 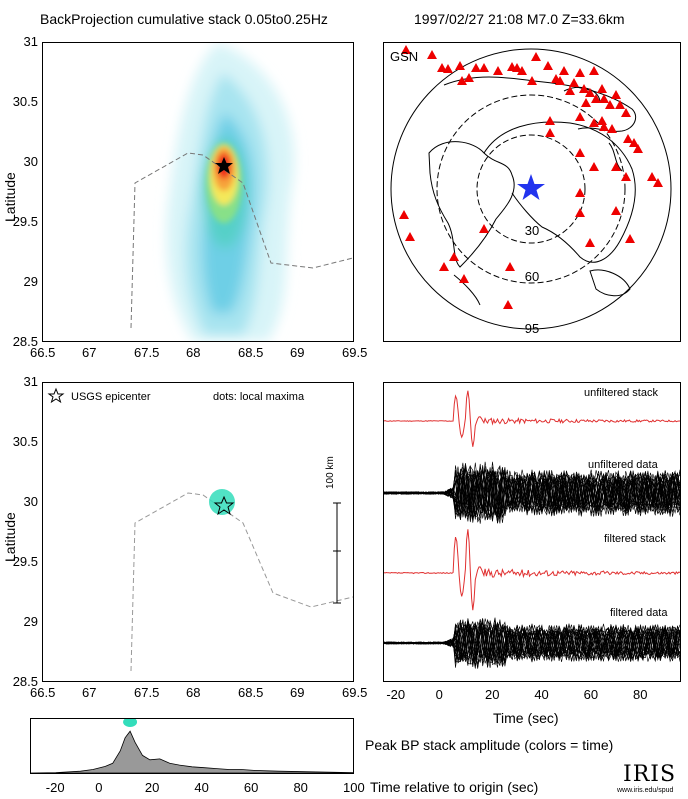 What do you see at coordinates (532, 276) in the screenshot?
I see `ring-label-60: 60` at bounding box center [532, 276].